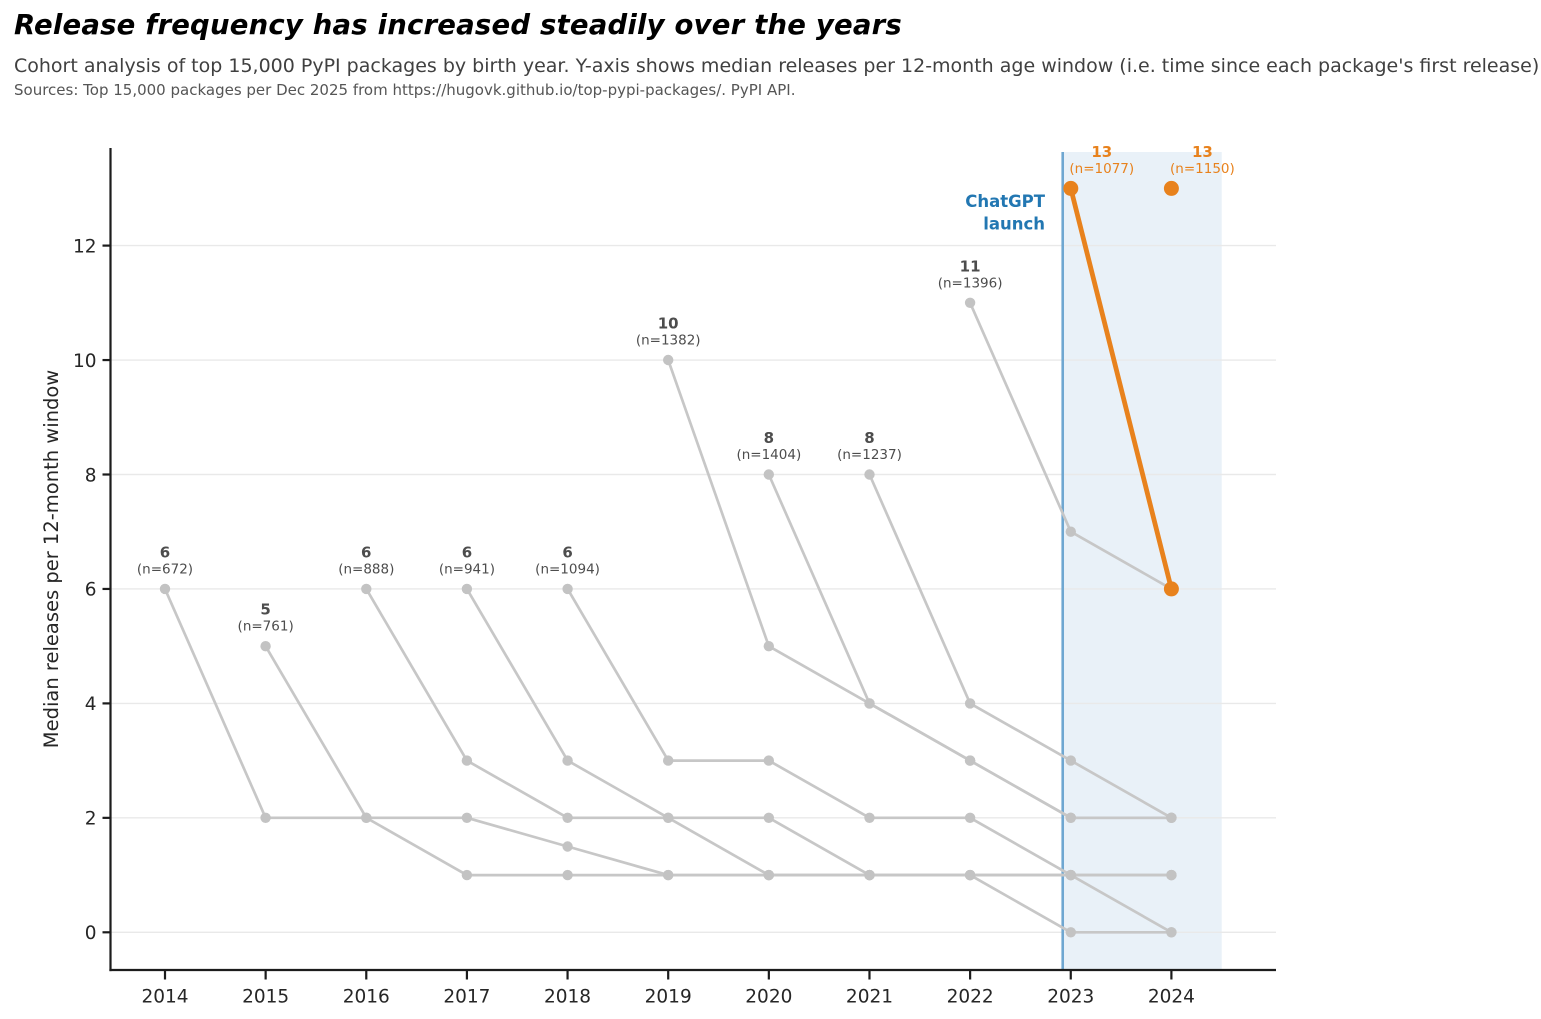  What do you see at coordinates (869, 997) in the screenshot?
I see `x-tick-label: 2021` at bounding box center [869, 997].